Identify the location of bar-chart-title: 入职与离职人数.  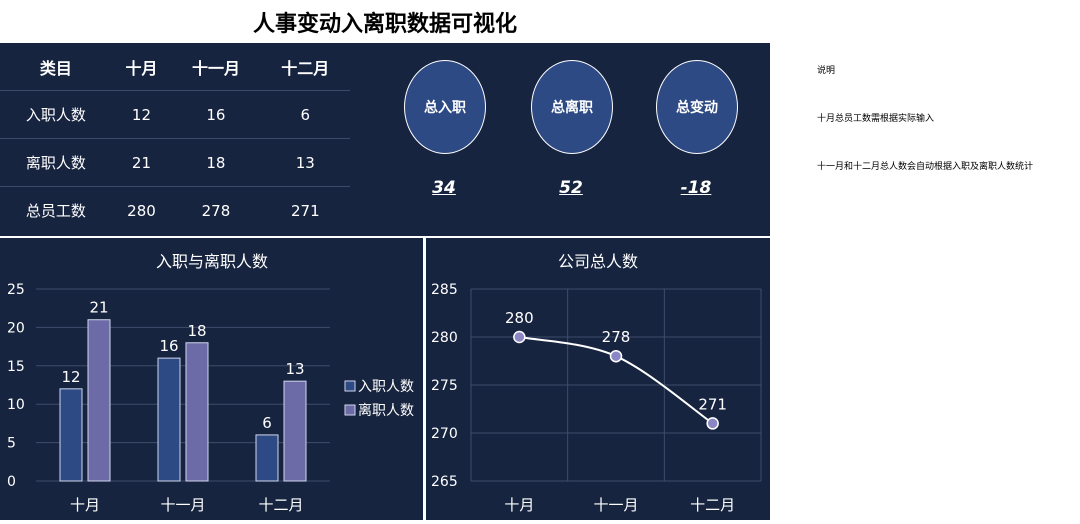
(212, 261).